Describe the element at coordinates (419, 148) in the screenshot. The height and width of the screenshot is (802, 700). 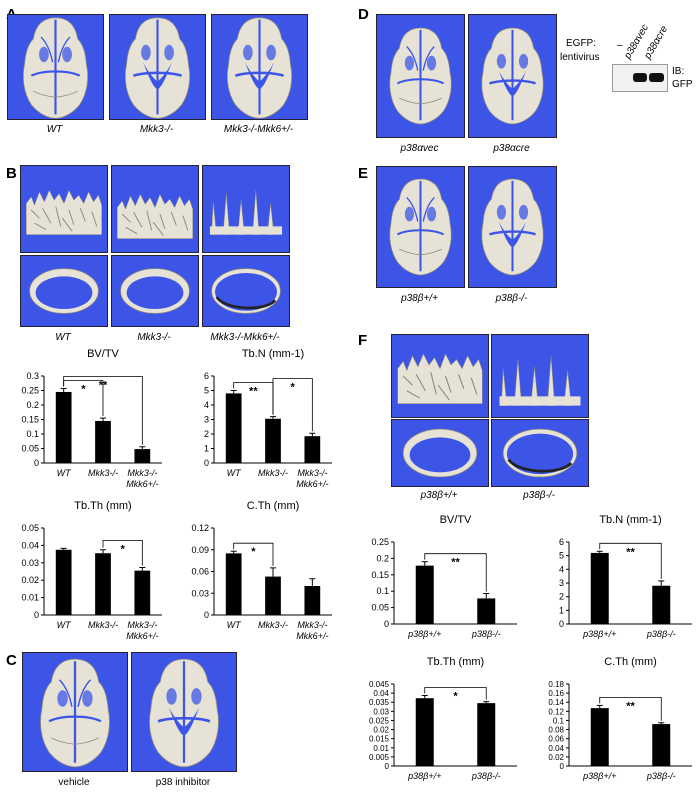
I see `panel-d-caption-vec: p38αvec` at that location.